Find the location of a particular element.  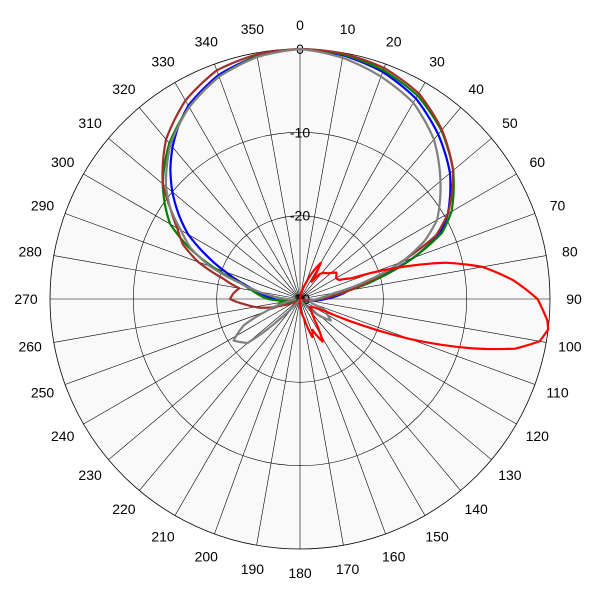

angle-label-280: 280 is located at coordinates (30, 251).